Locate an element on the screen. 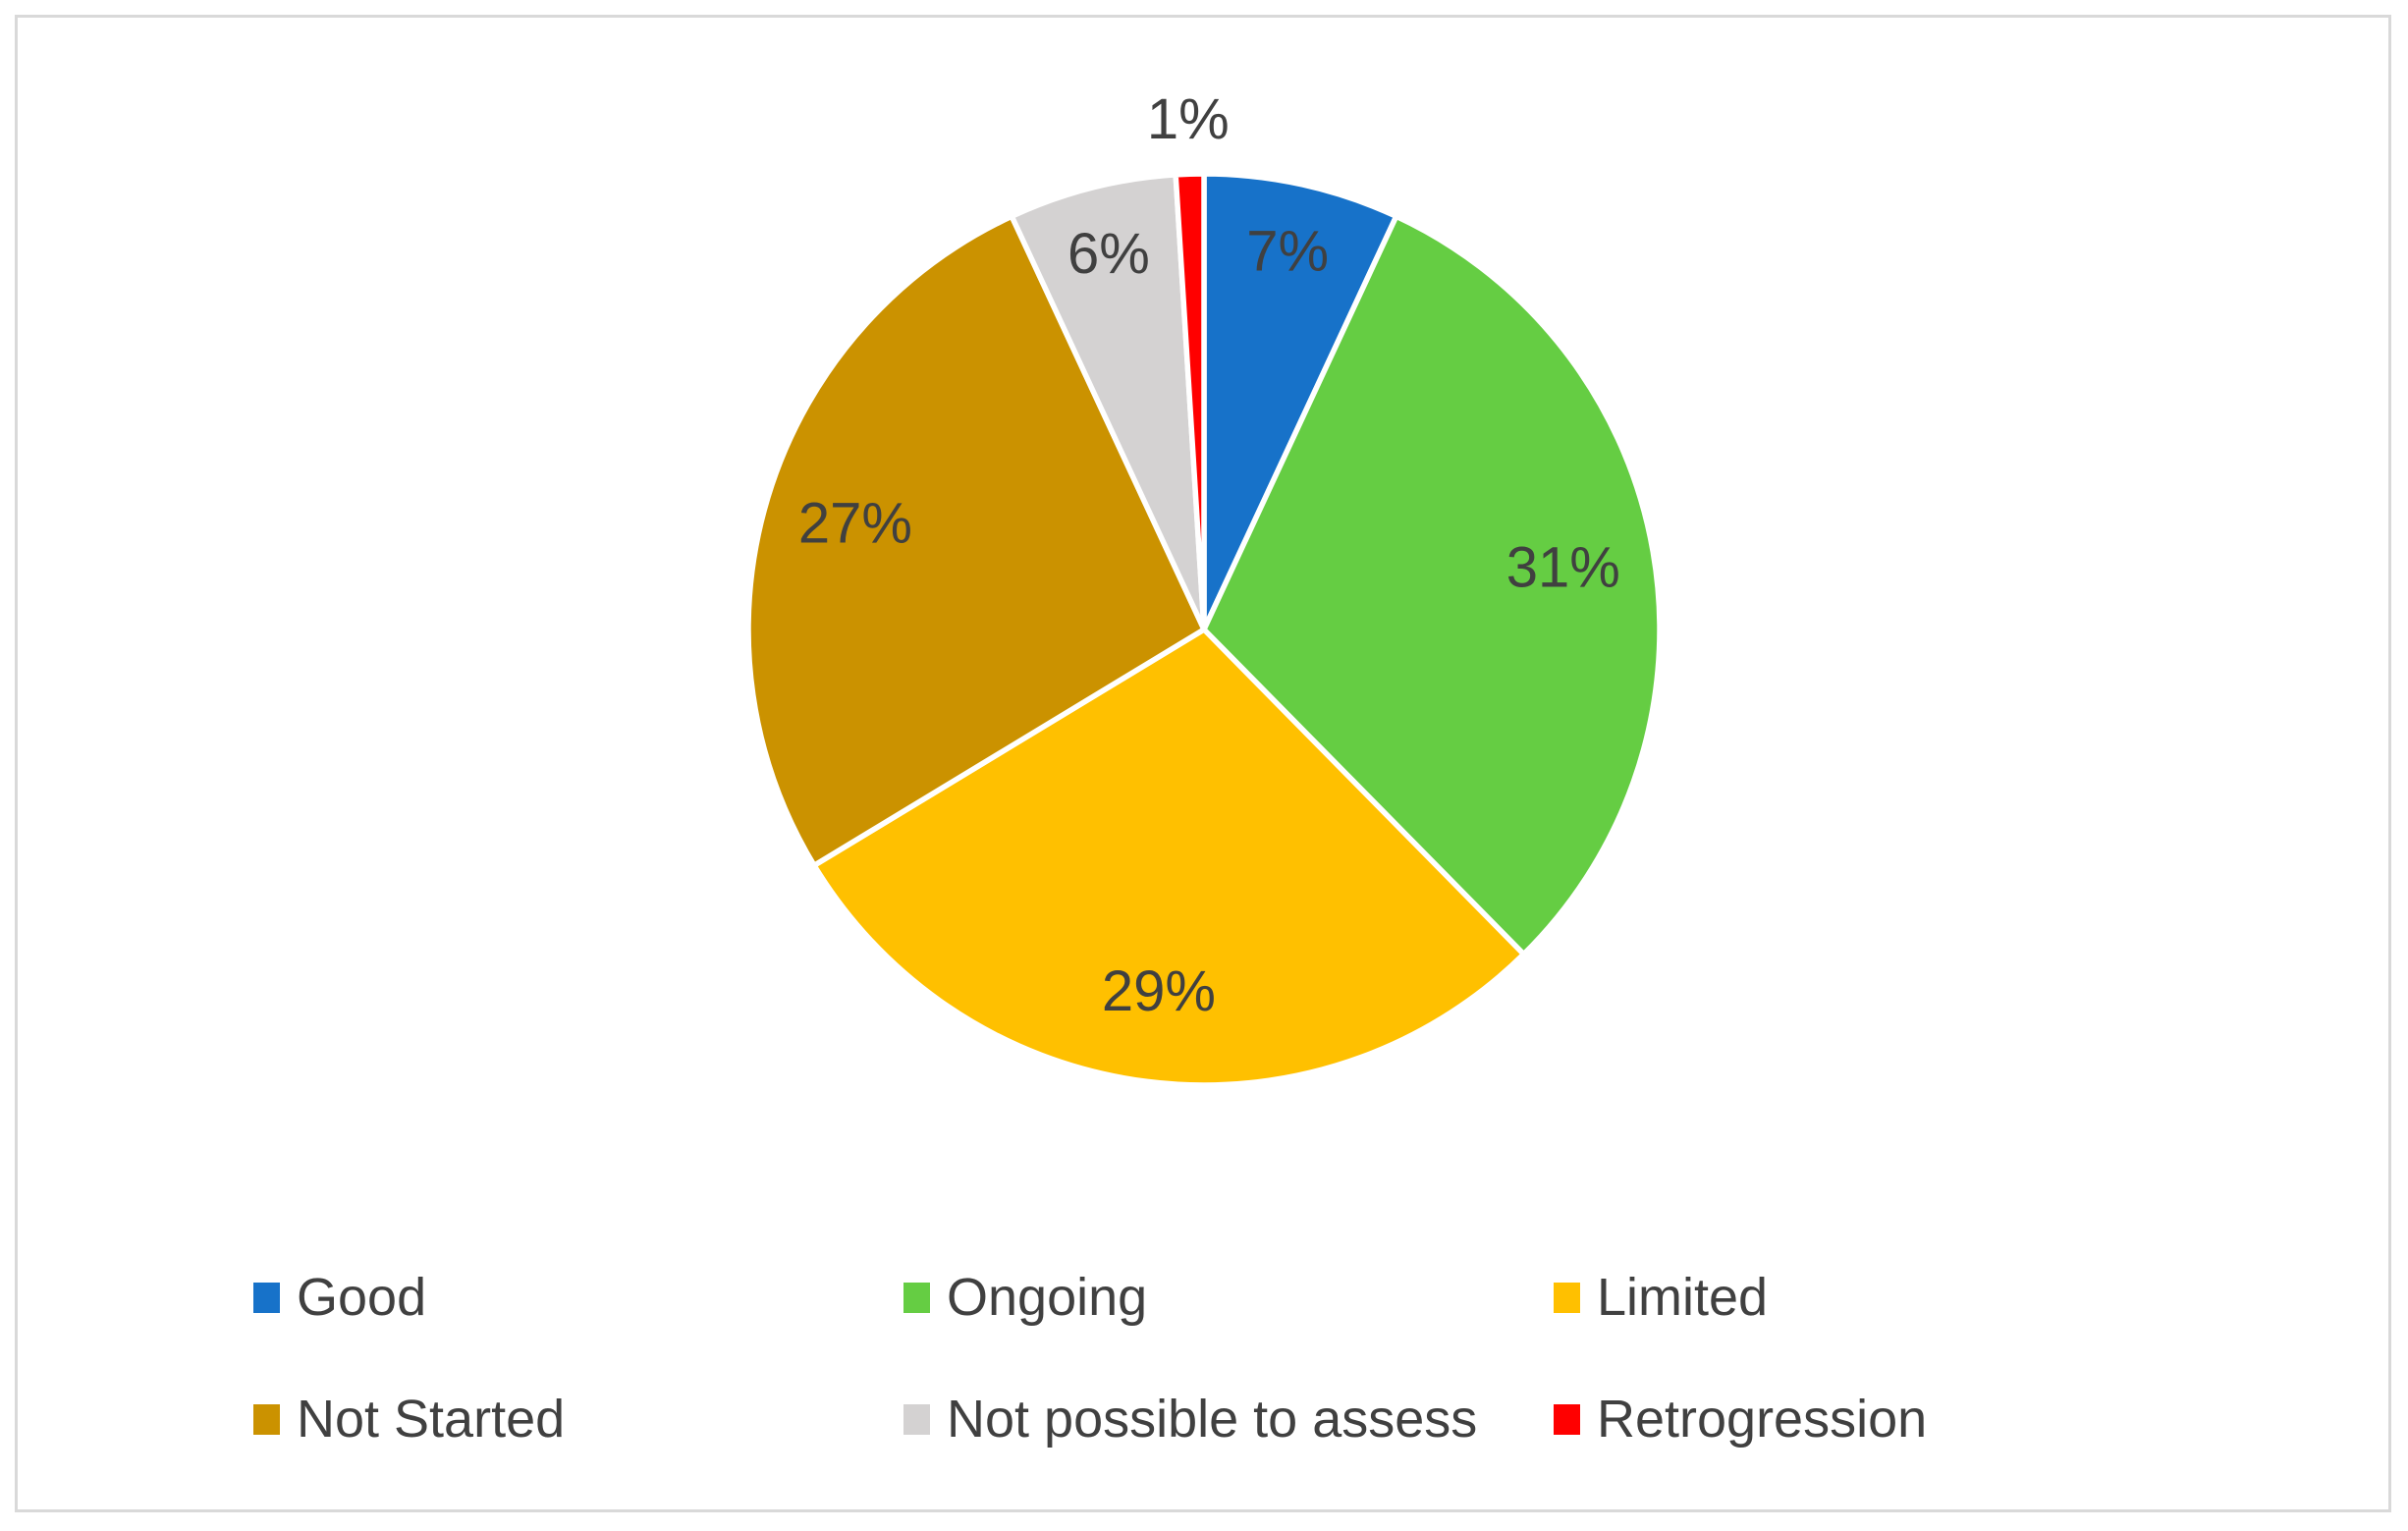 Image resolution: width=2408 pixels, height=1531 pixels. legend-item-limited: Limited is located at coordinates (1741, 1297).